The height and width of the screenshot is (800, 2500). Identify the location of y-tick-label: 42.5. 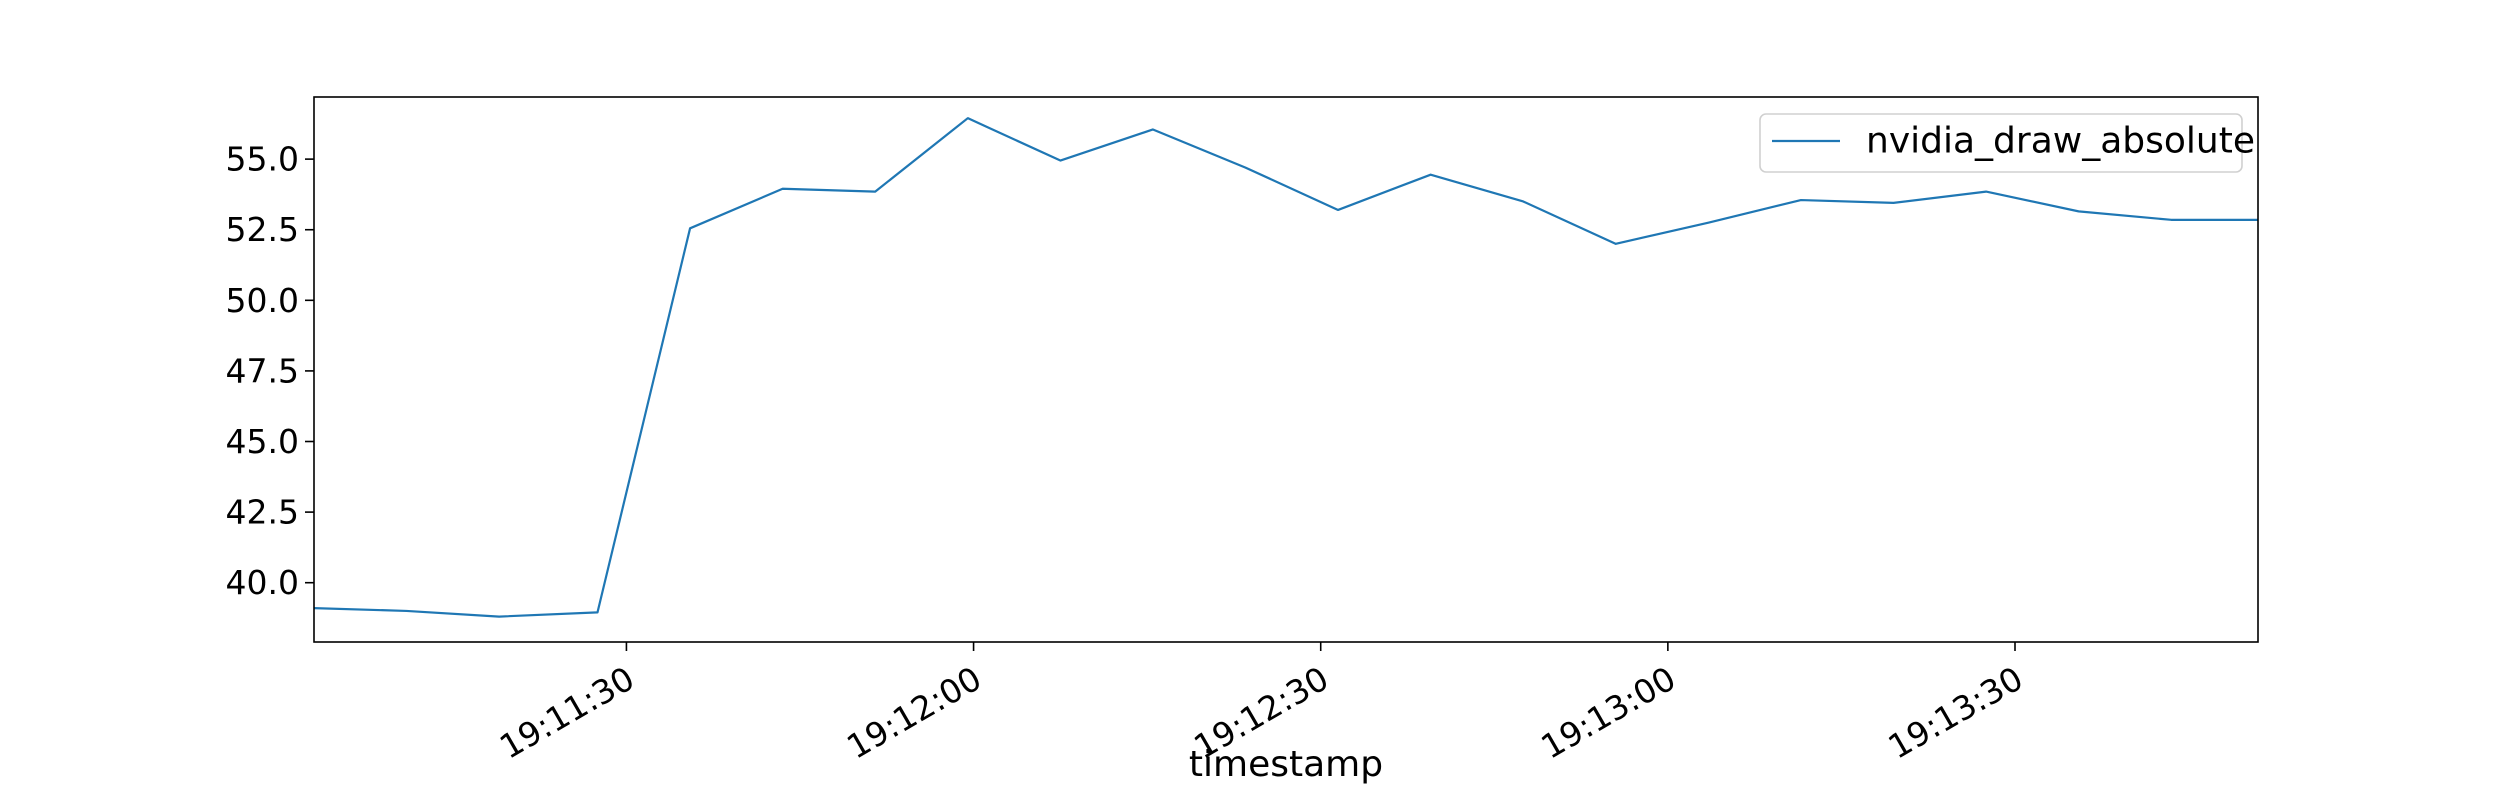
(262, 512).